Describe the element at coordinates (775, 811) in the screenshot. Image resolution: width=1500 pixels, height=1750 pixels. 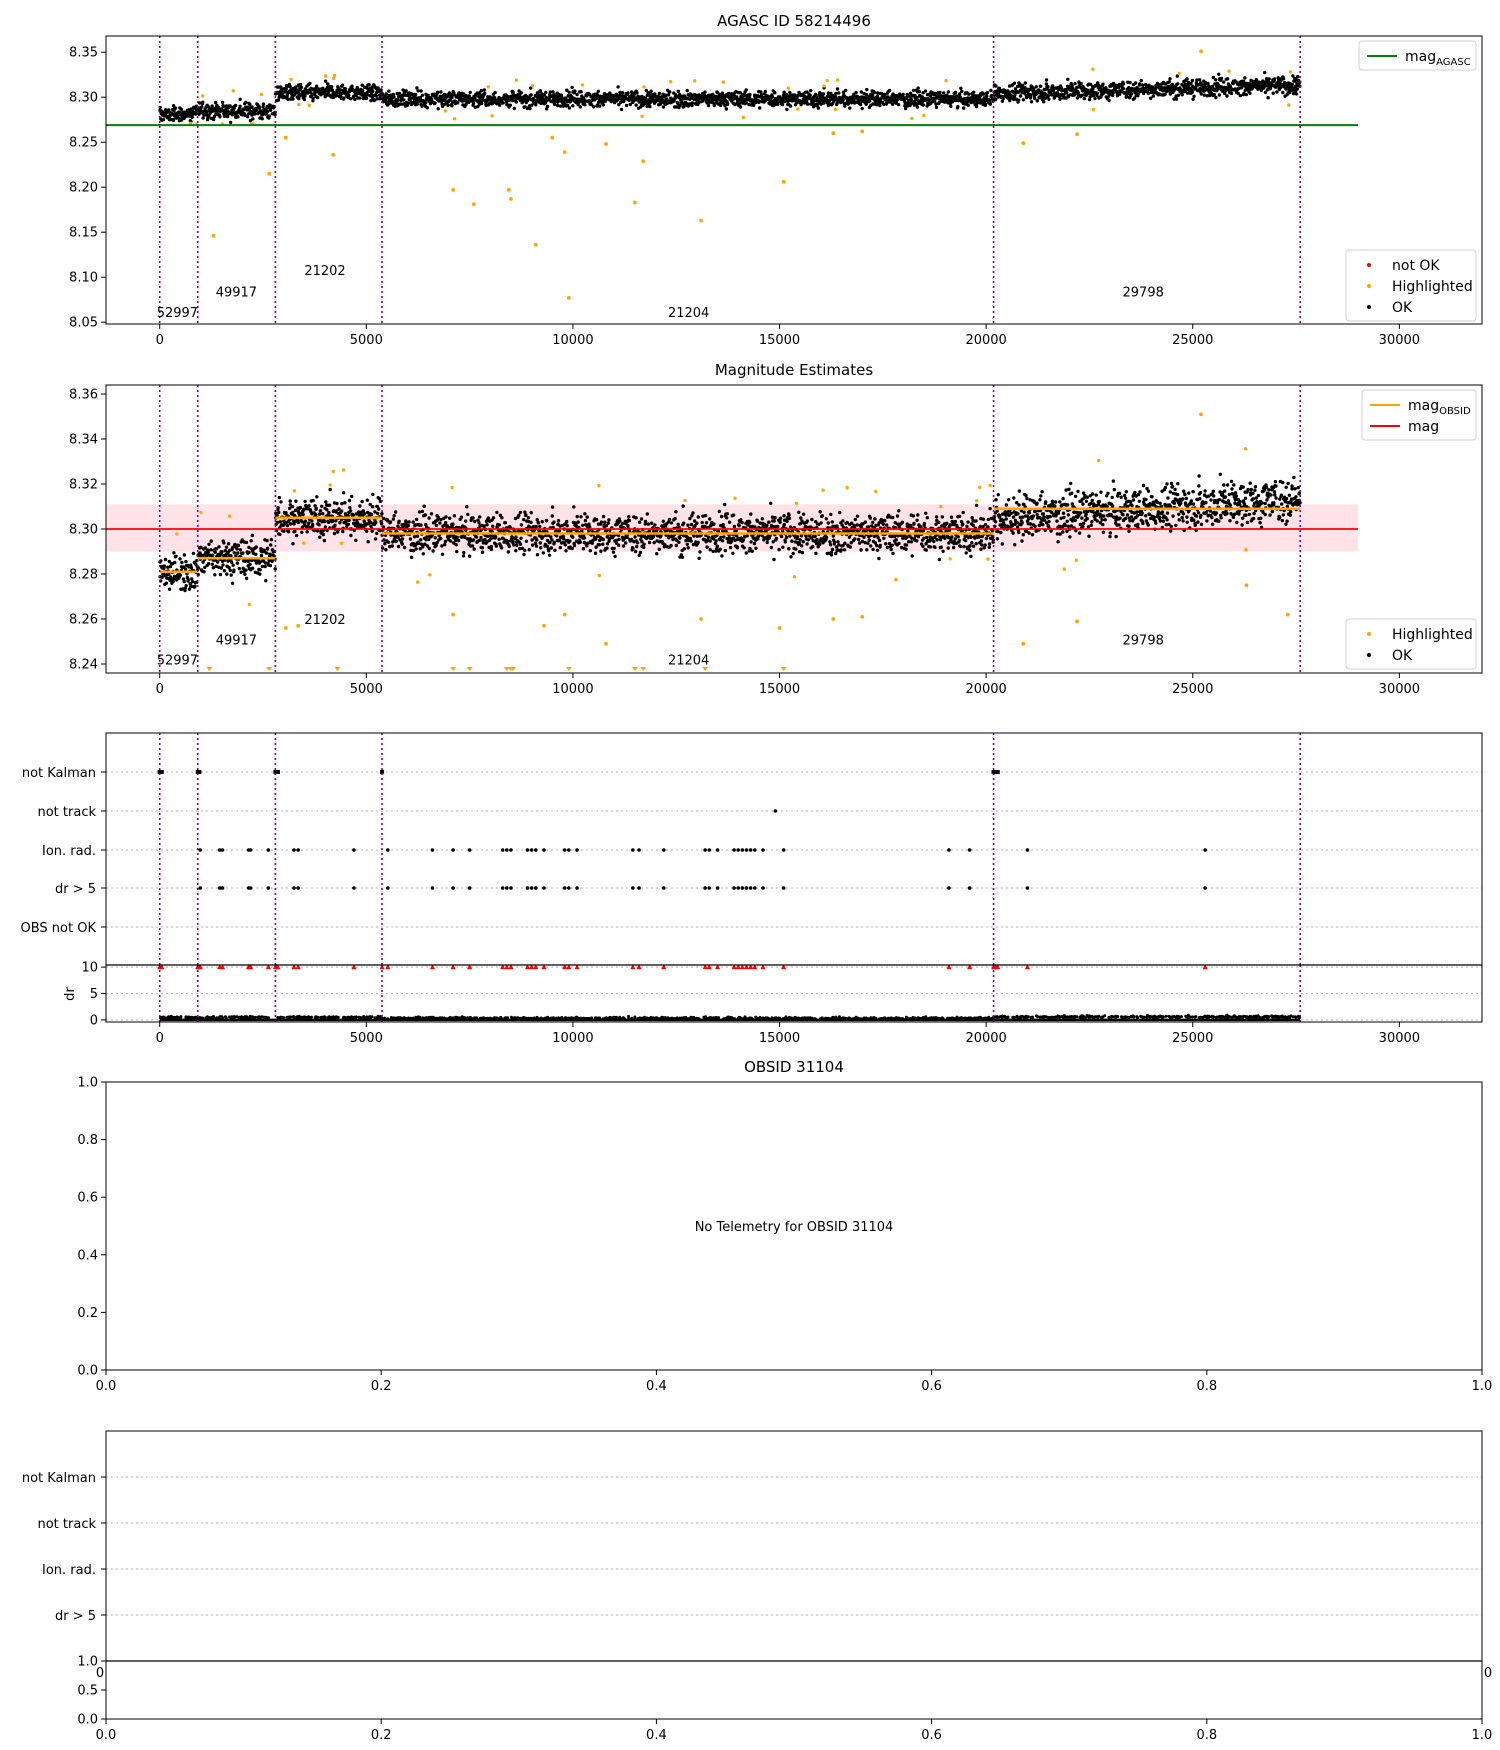
I see `not-track-point` at that location.